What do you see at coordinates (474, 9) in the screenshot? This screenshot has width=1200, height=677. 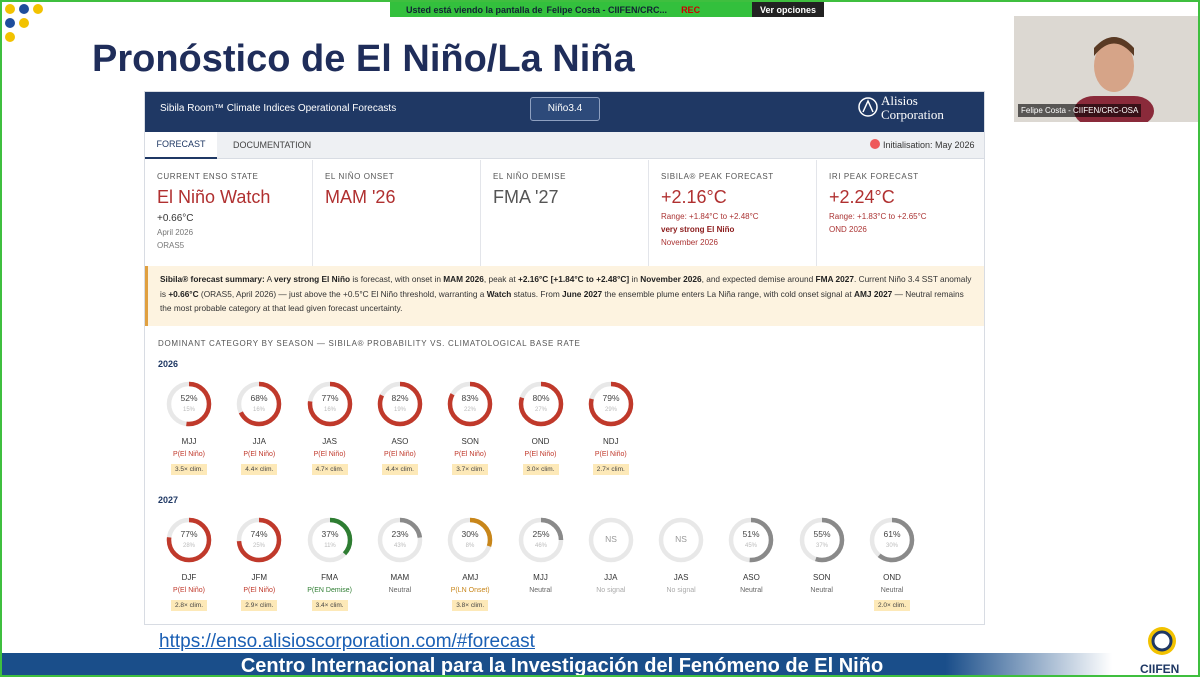 I see `banner-text: Usted está viendo la pantalla de` at bounding box center [474, 9].